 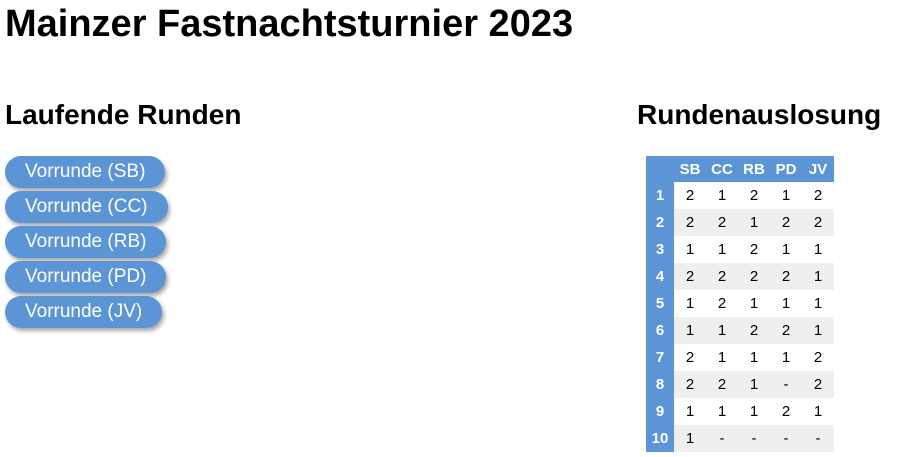 What do you see at coordinates (660, 222) in the screenshot?
I see `round-number: 2` at bounding box center [660, 222].